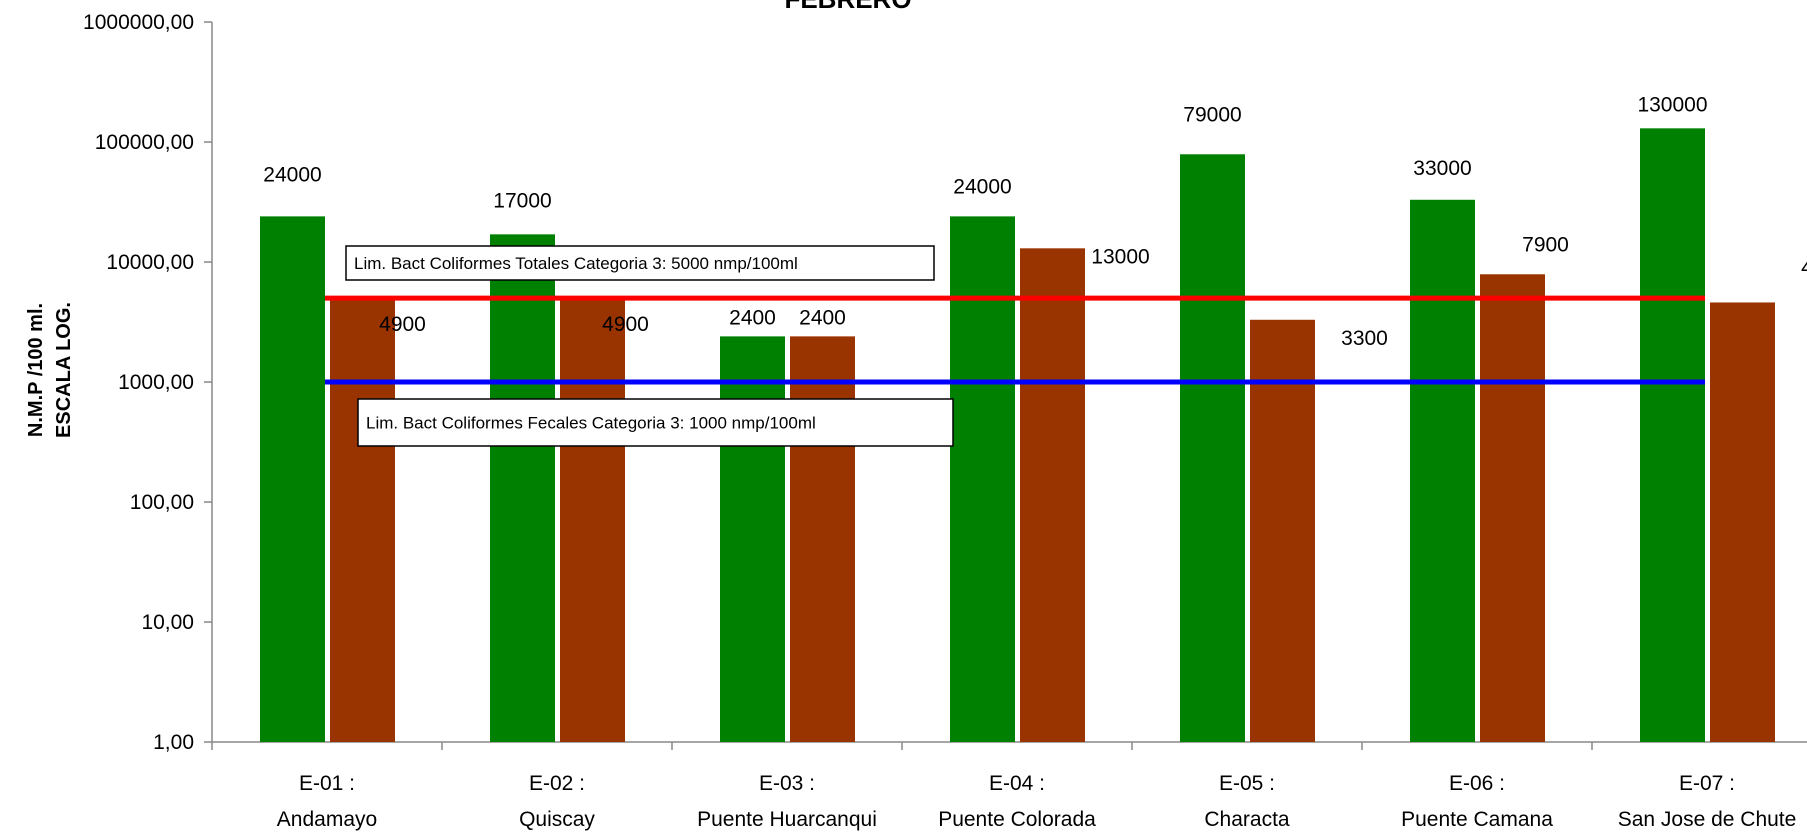  I want to click on y-tick-label: 1,00, so click(173, 742).